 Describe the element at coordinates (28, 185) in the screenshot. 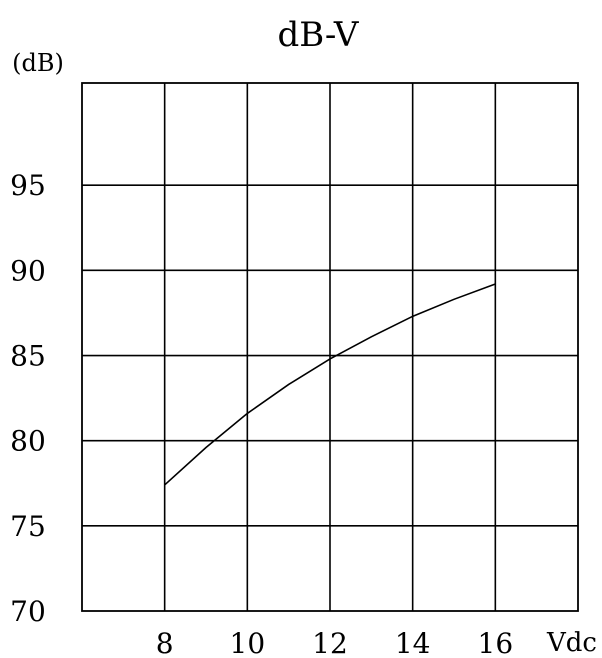

I see `y-tick-label-95: 95` at that location.